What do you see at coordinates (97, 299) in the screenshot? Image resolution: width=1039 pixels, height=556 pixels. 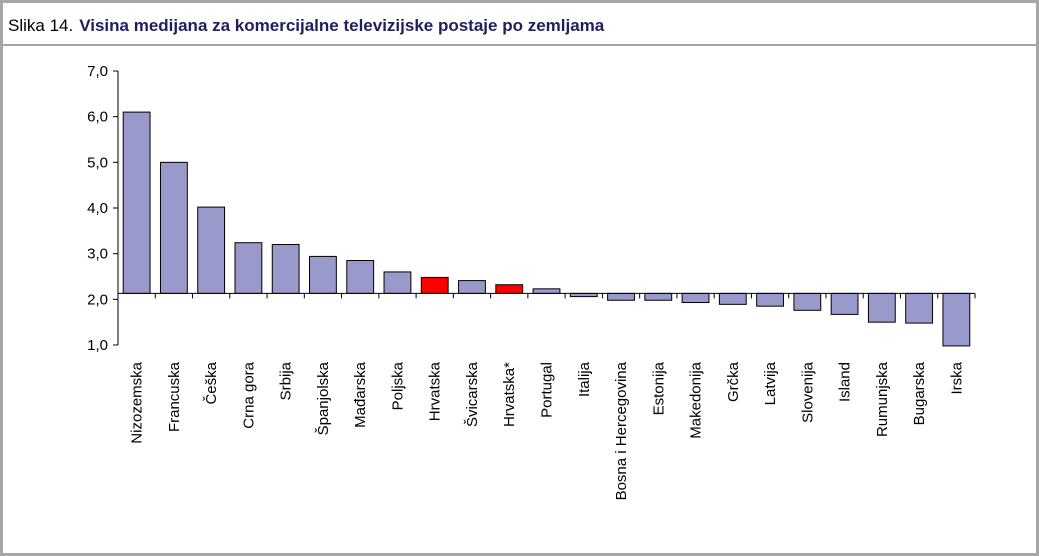 I see `y-tick-label: 2,0` at bounding box center [97, 299].